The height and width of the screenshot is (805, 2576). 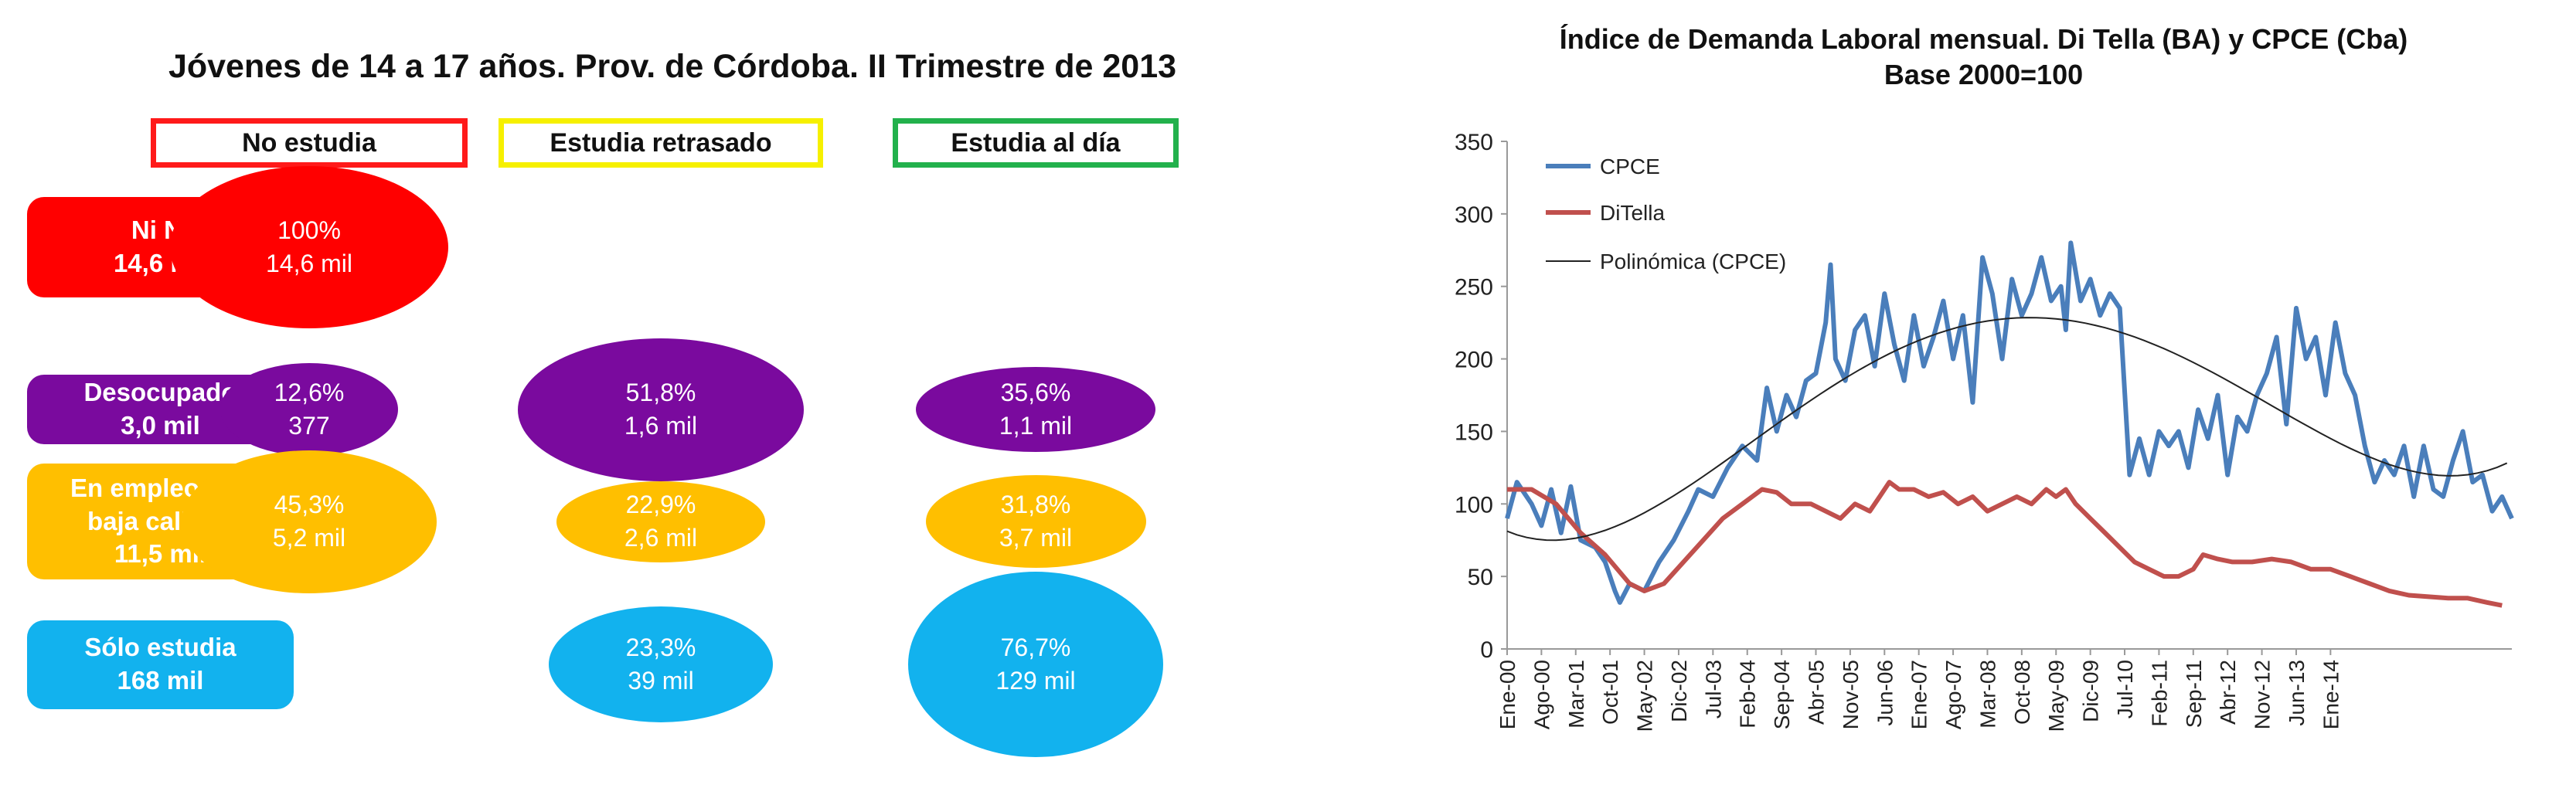 I want to click on y-tick-label: 50, so click(x=1480, y=577).